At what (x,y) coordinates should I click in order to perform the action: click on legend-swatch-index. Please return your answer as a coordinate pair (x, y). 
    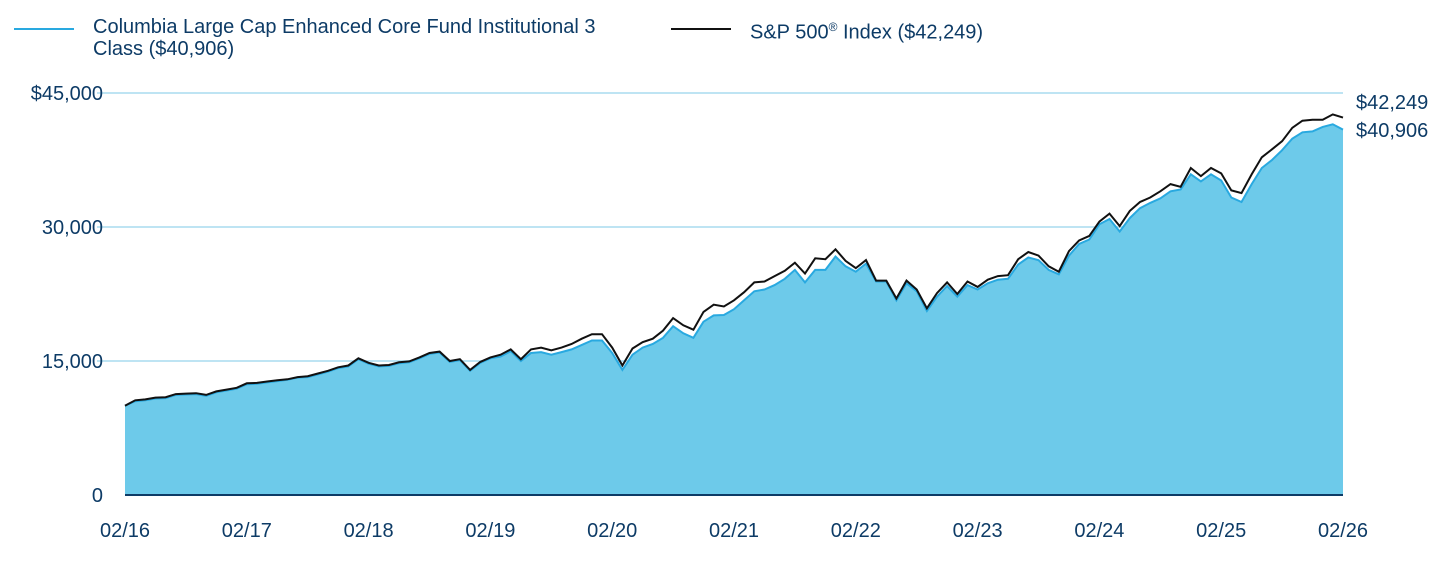
    Looking at the image, I should click on (701, 29).